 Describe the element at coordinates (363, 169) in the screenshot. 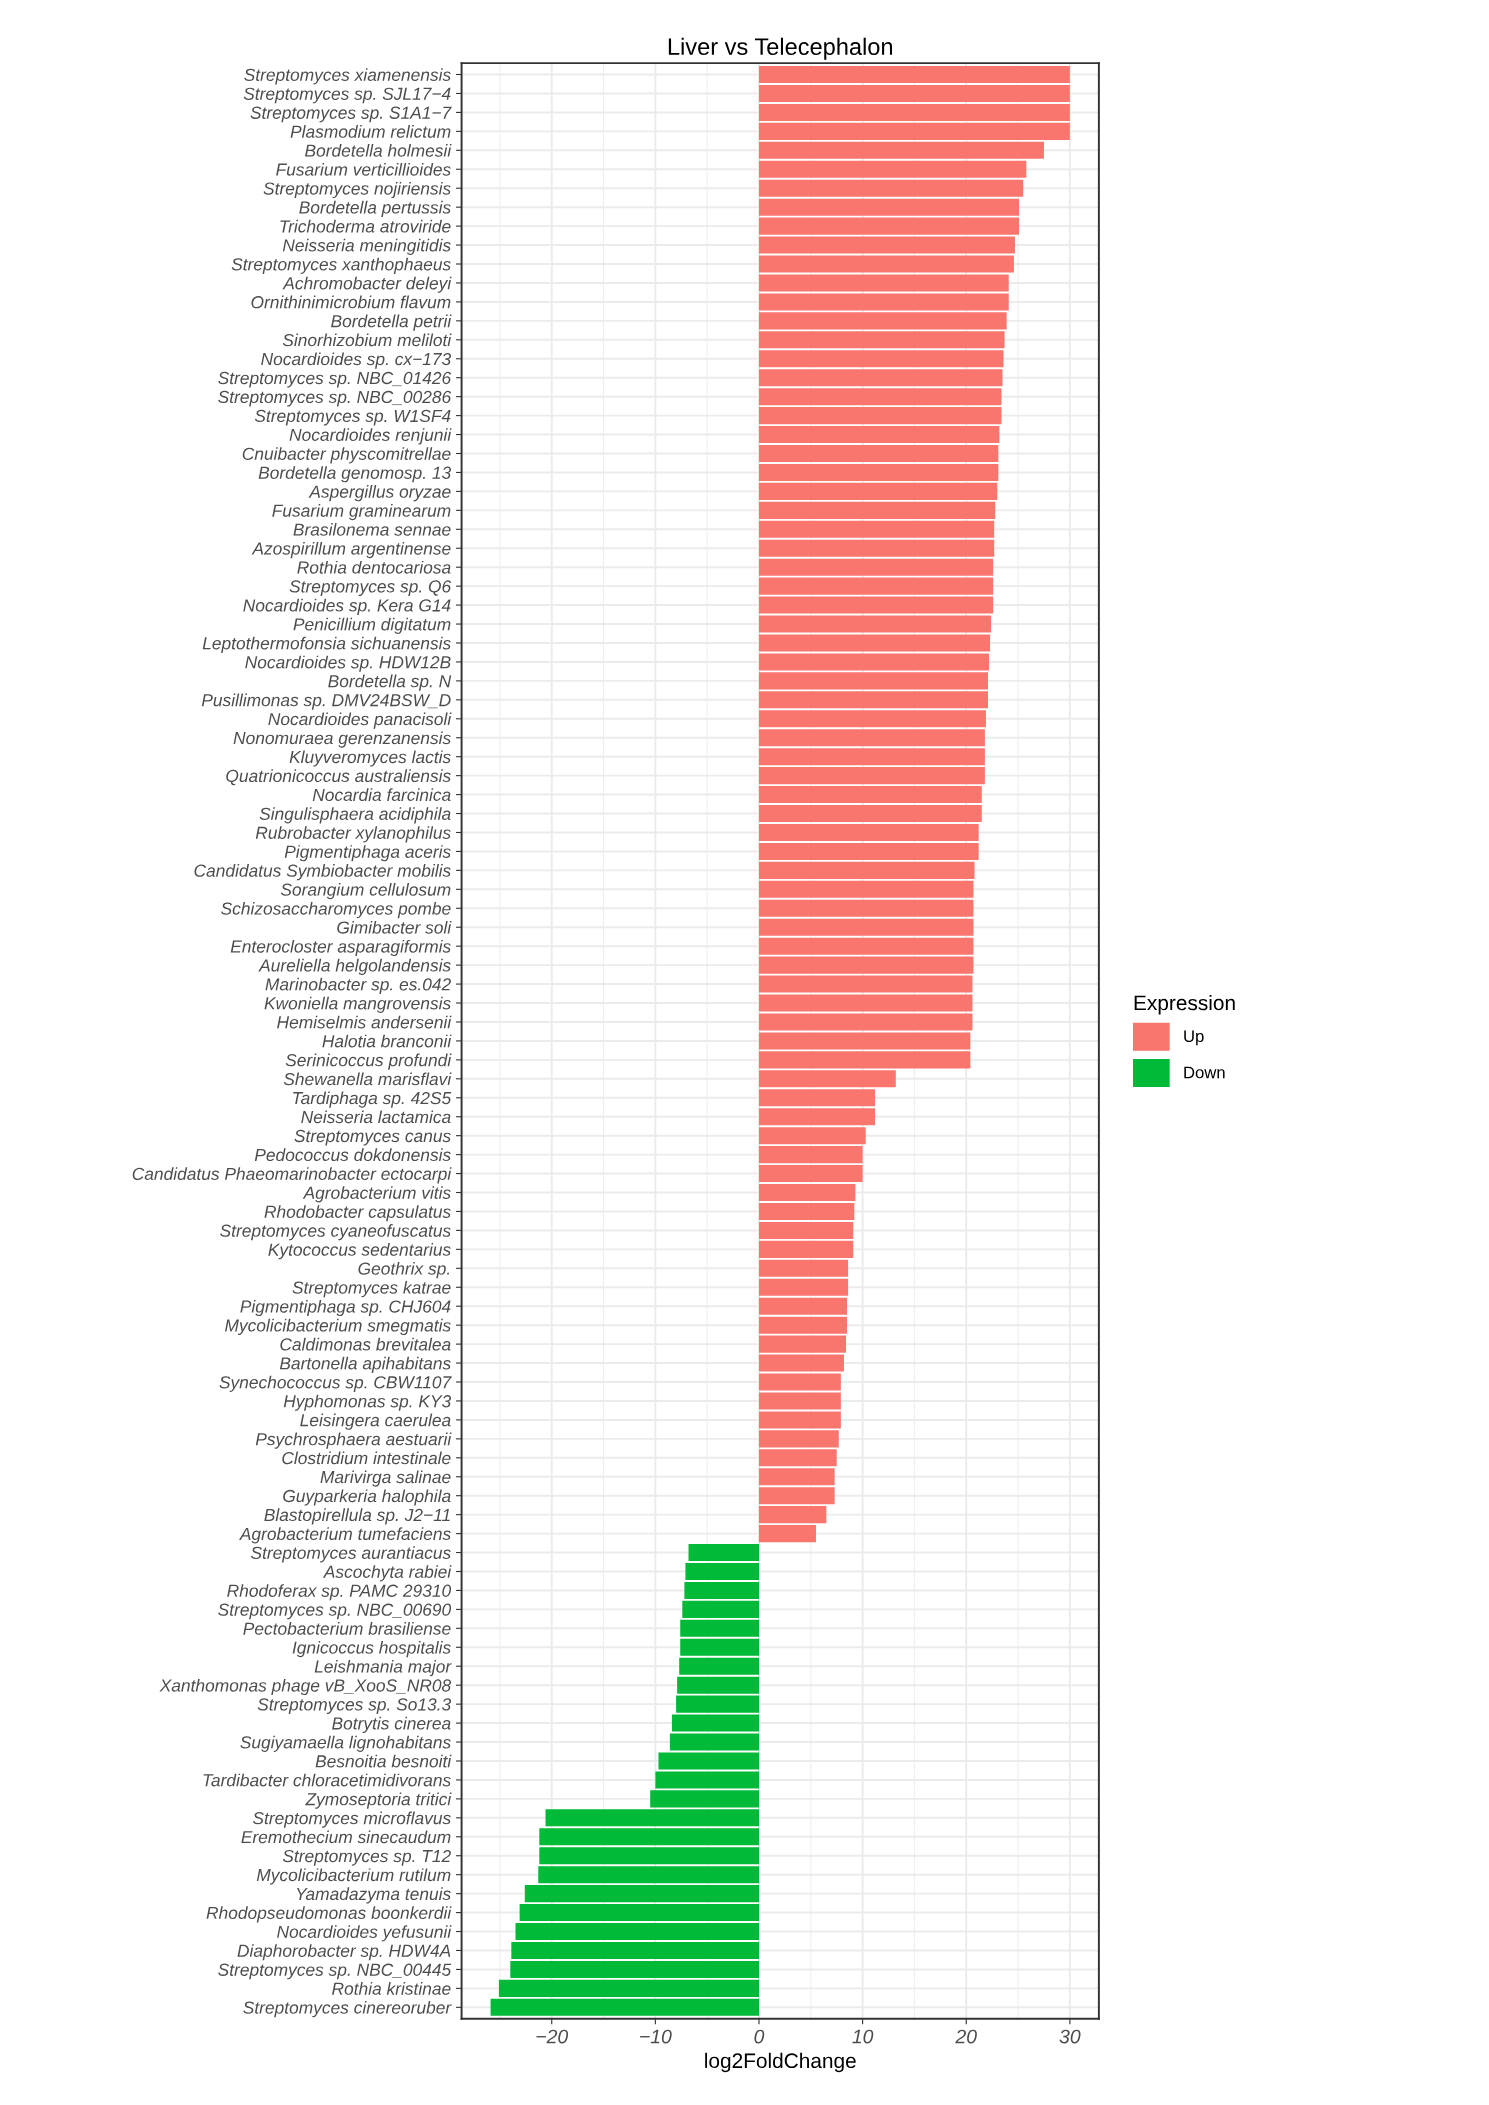

I see `y-tick-label: Fusarium verticillioides` at that location.